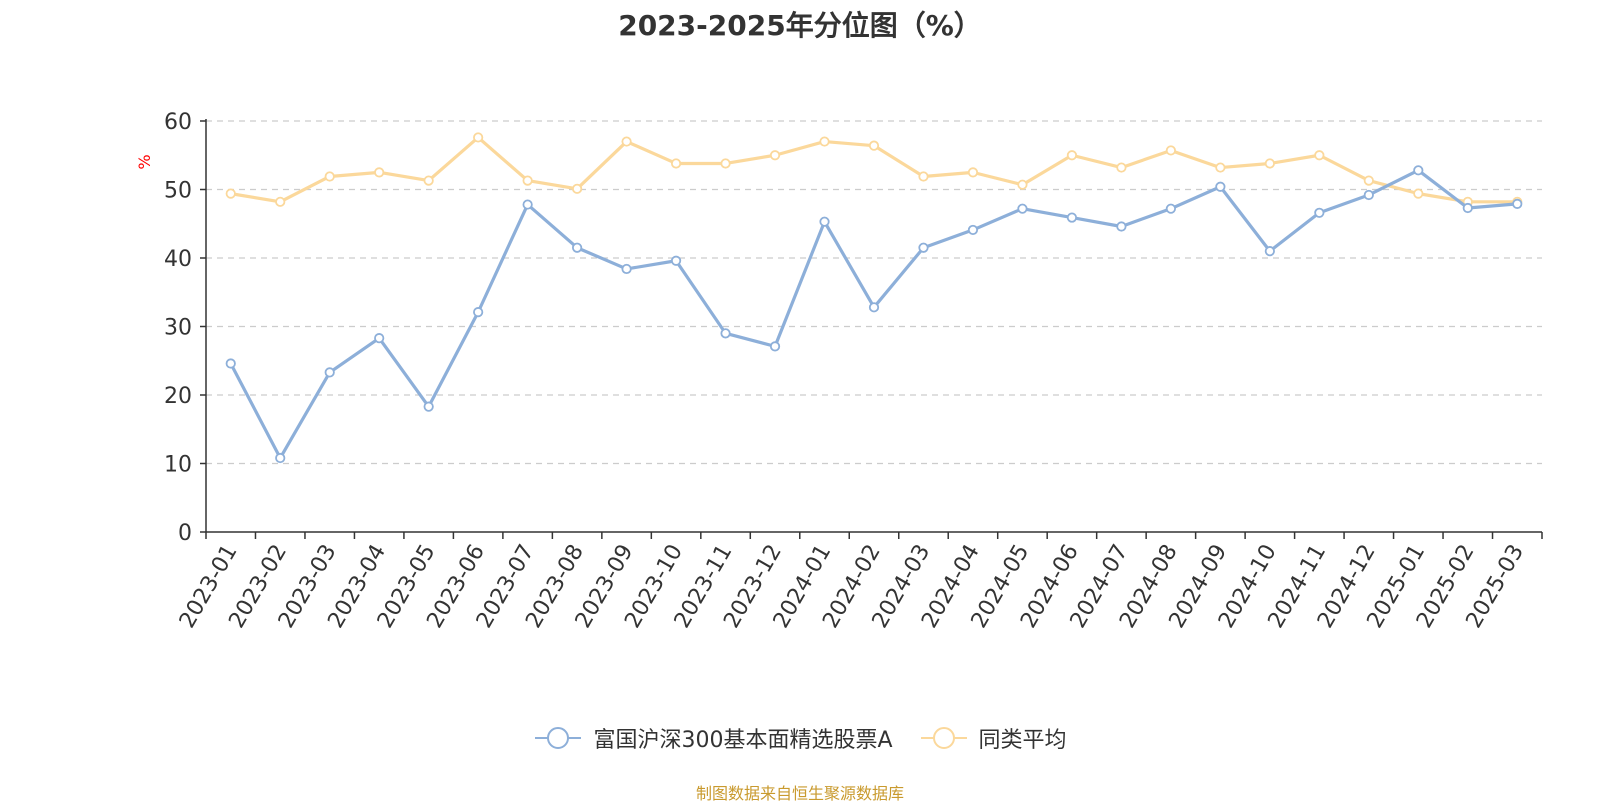 The image size is (1600, 804). What do you see at coordinates (743, 740) in the screenshot?
I see `legend-label-fund: 富国沪深300基本面精选股票A` at bounding box center [743, 740].